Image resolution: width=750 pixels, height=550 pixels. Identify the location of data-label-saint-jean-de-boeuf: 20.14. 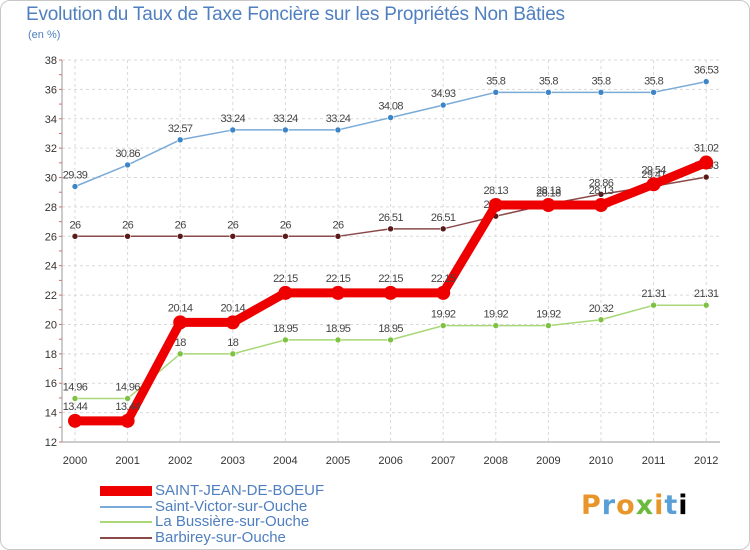
(233, 308).